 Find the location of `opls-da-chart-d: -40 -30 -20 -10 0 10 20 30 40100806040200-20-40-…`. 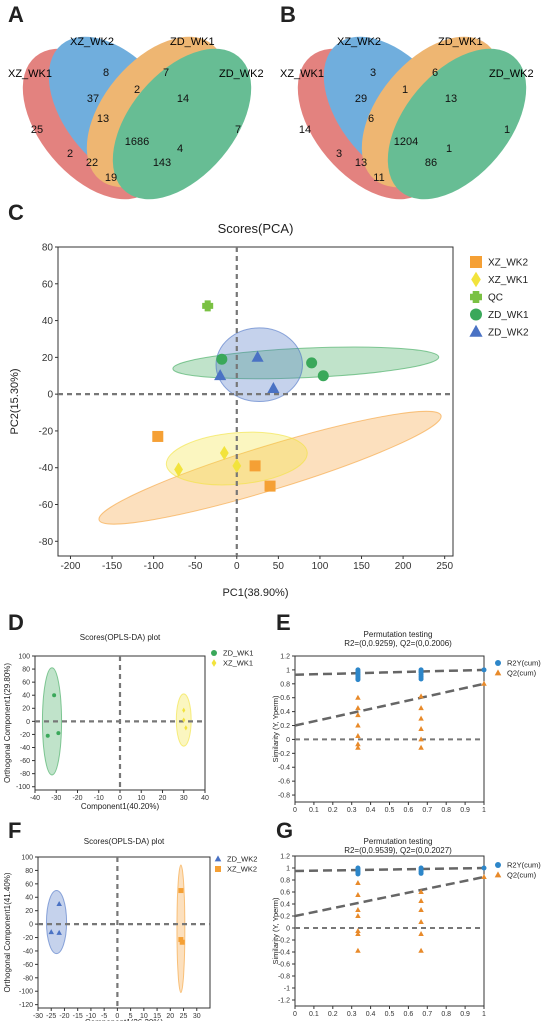

opls-da-chart-d: -40 -30 -20 -10 0 10 20 30 40100806040200-20-40-… is located at coordinates (128, 722).